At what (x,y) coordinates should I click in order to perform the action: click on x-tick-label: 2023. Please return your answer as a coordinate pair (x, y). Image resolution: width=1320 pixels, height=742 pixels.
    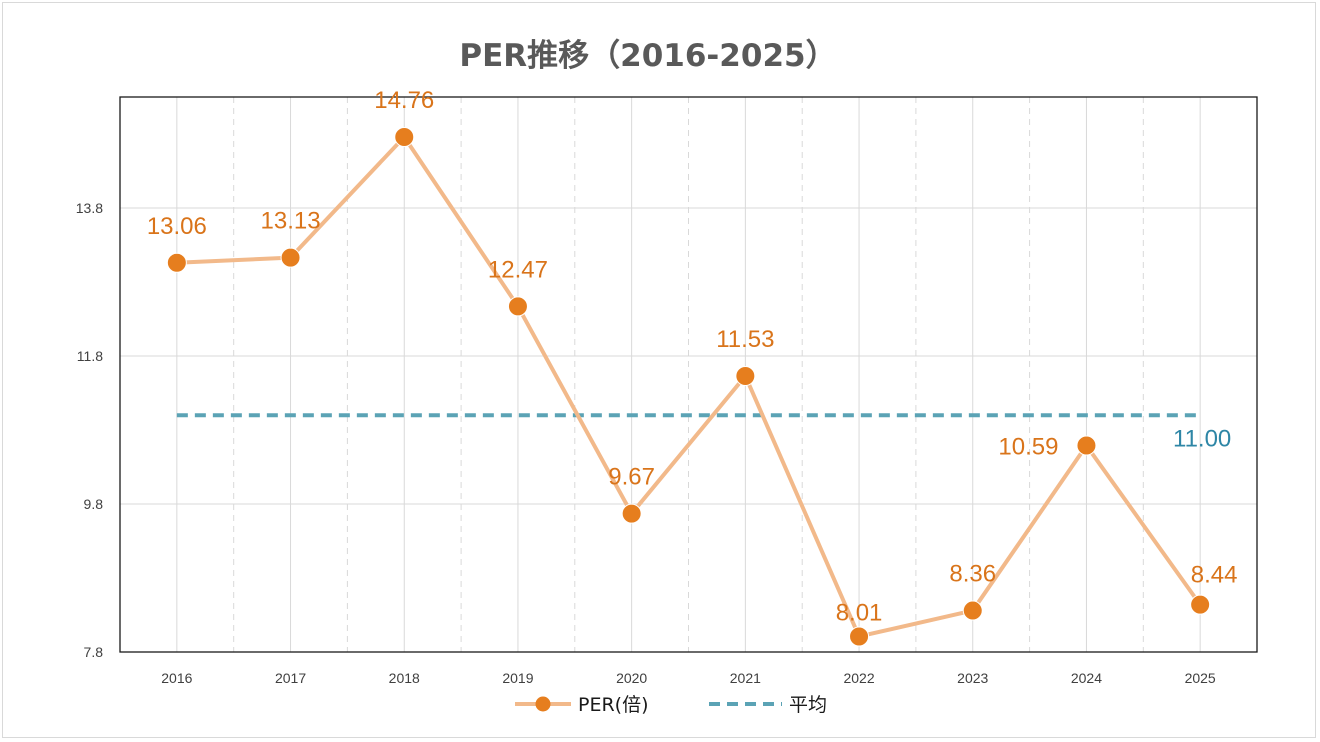
    Looking at the image, I should click on (972, 678).